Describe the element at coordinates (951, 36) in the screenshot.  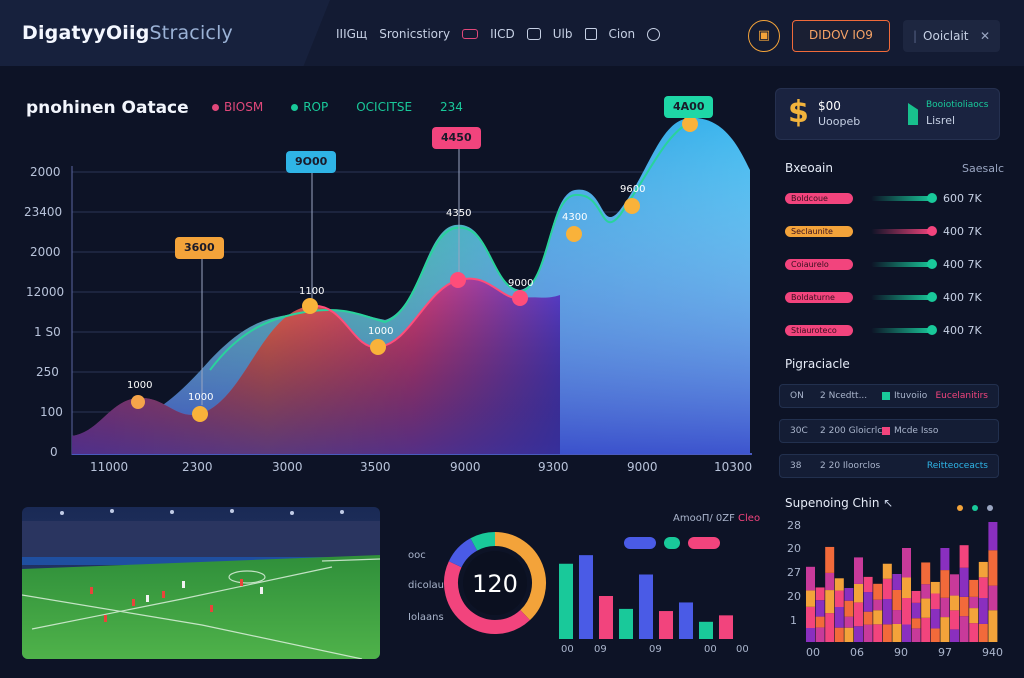
I see `account-menu: | Ooiclait ✕` at that location.